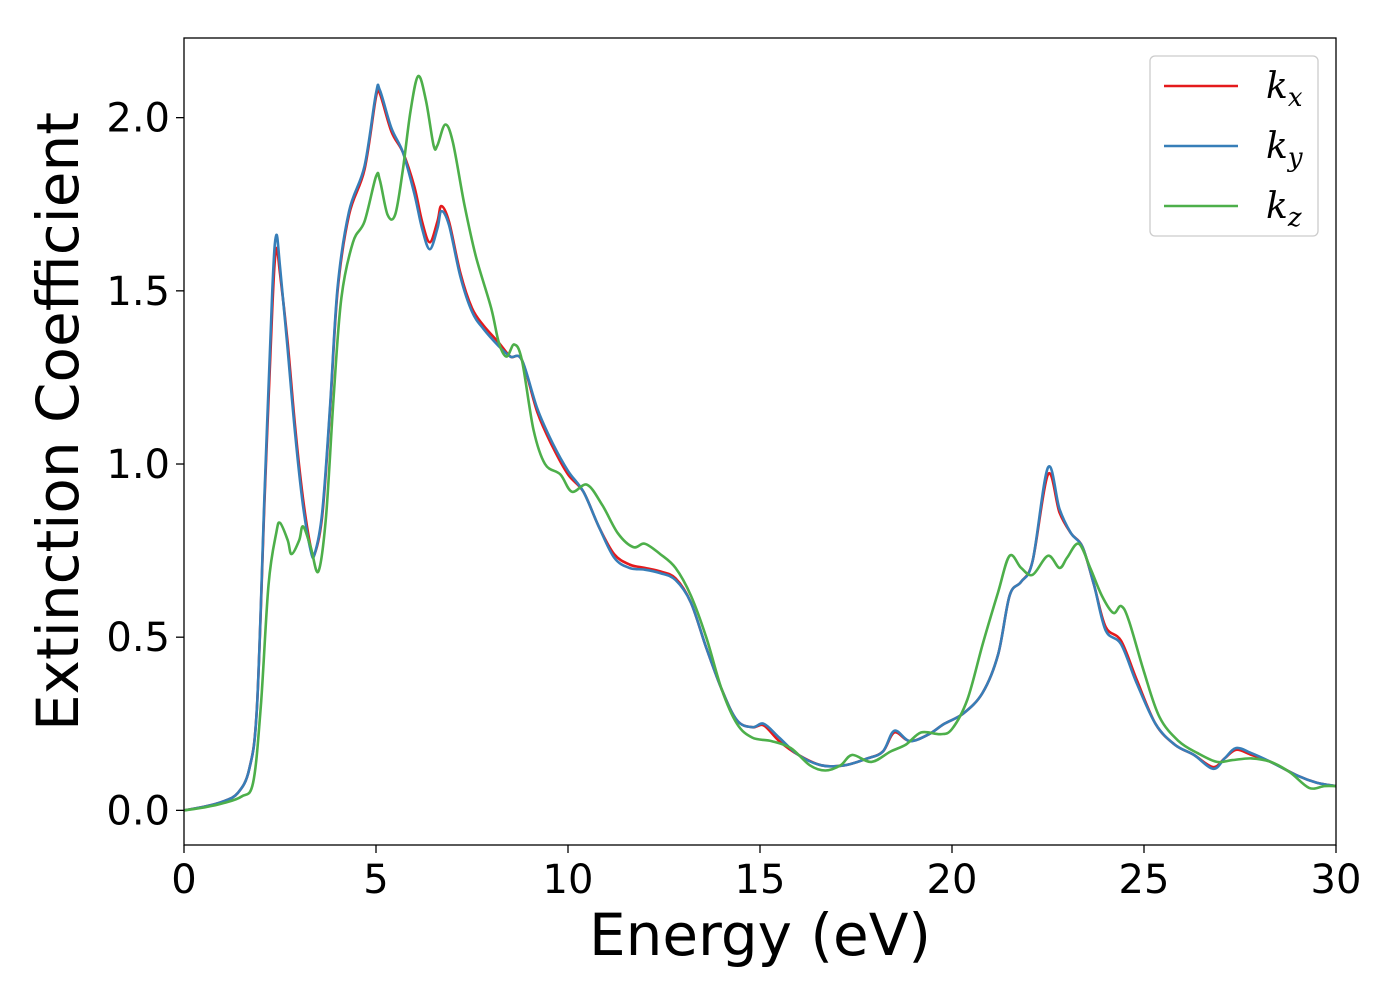  I want to click on legend-label-kz: kz, so click(1284, 209).